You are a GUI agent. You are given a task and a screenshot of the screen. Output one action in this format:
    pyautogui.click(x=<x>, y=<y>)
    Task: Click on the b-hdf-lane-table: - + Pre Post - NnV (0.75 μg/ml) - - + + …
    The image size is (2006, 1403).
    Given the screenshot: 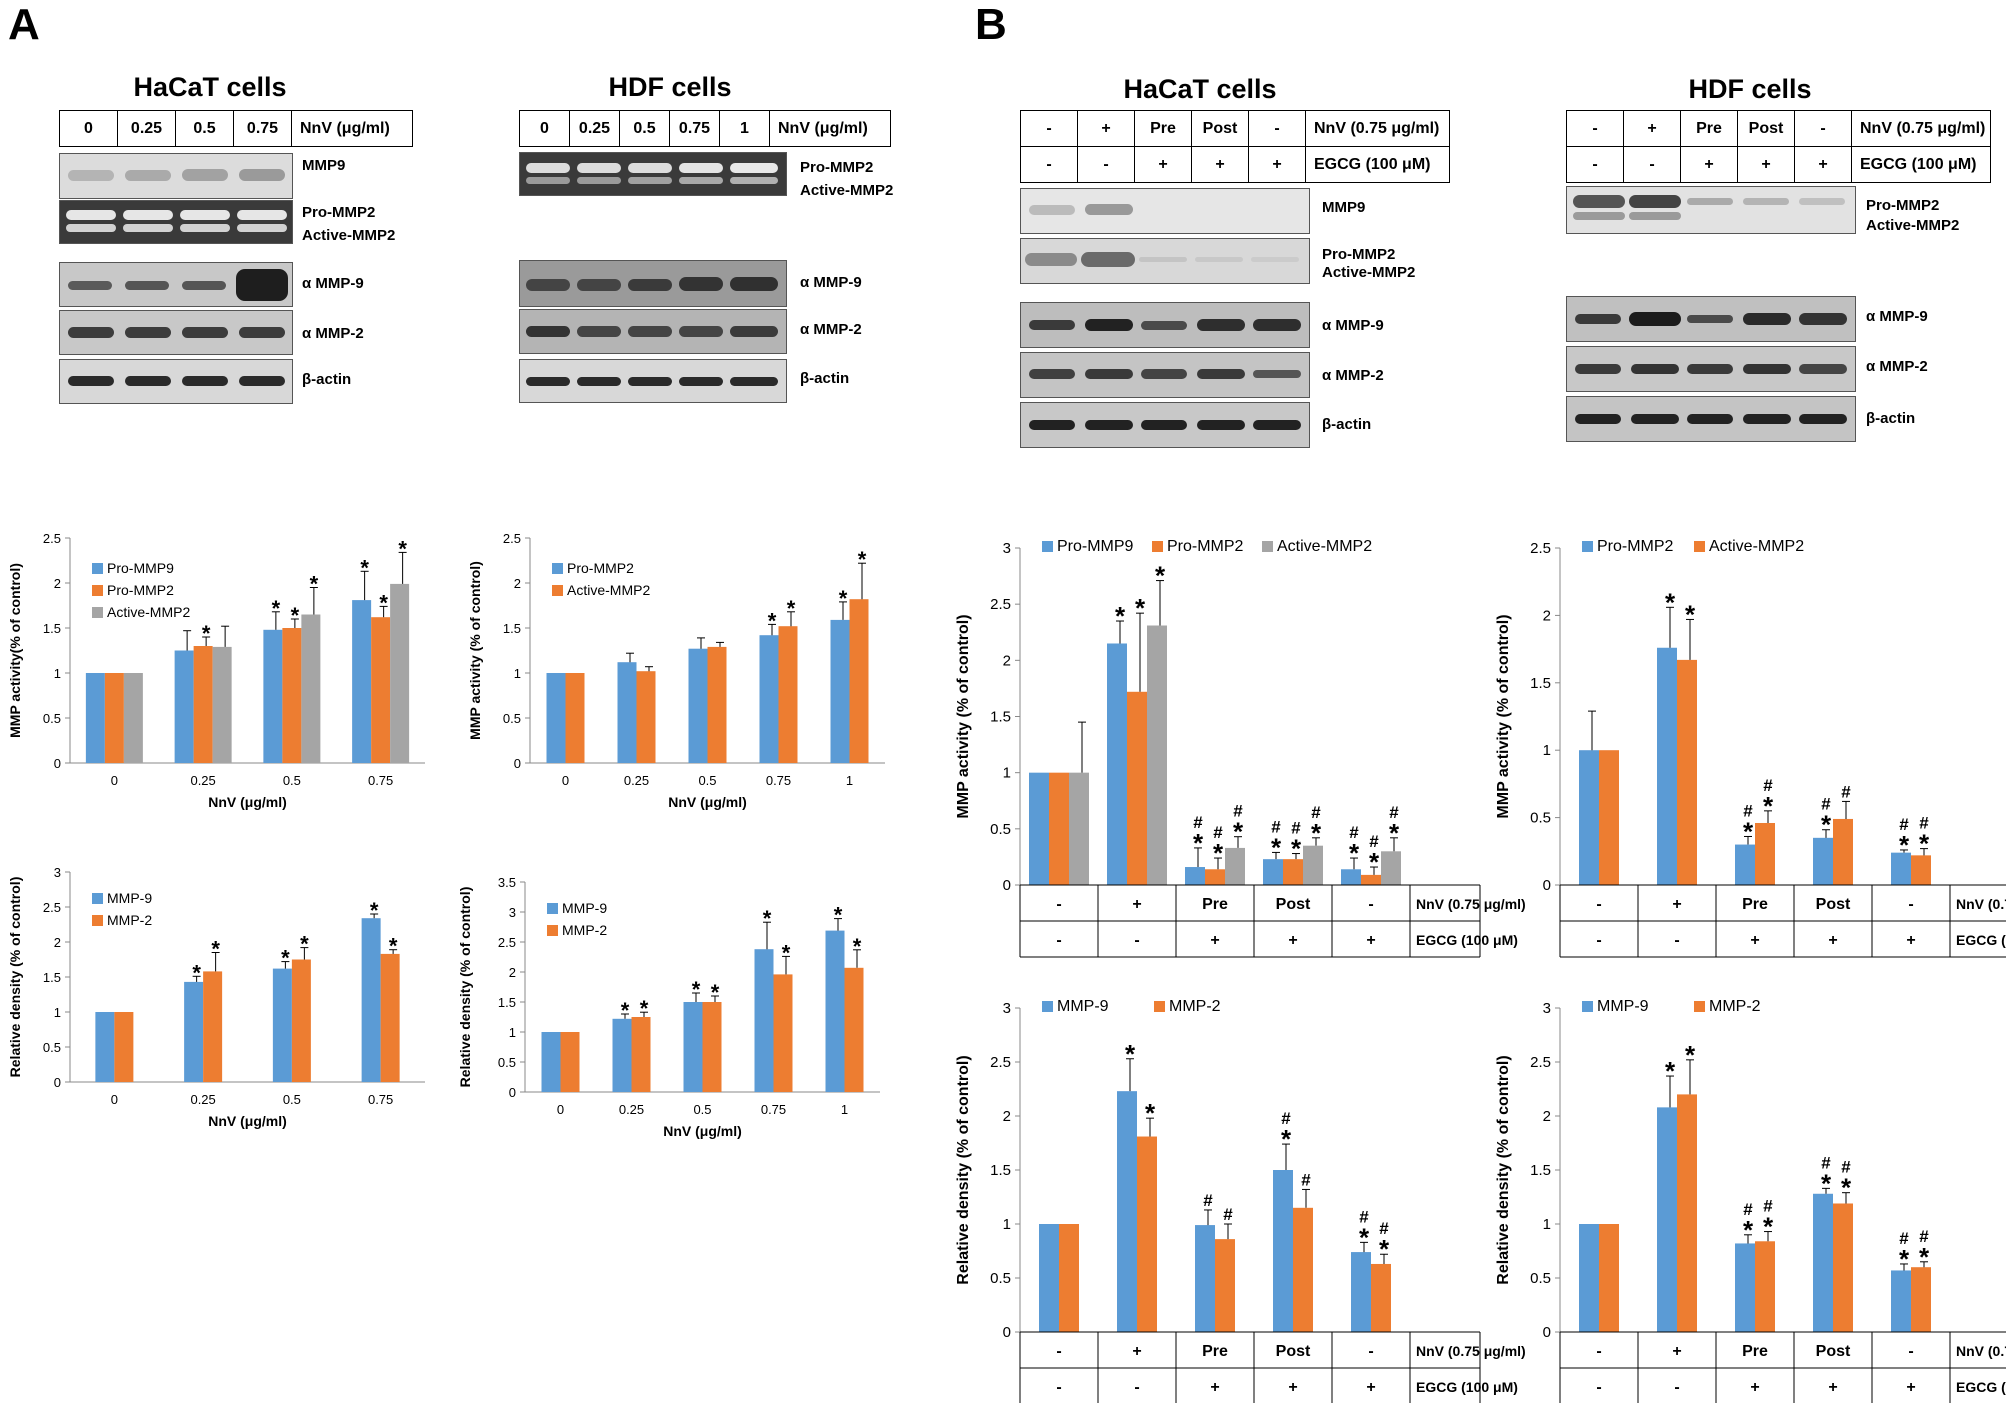 What is the action you would take?
    pyautogui.click(x=1778, y=146)
    